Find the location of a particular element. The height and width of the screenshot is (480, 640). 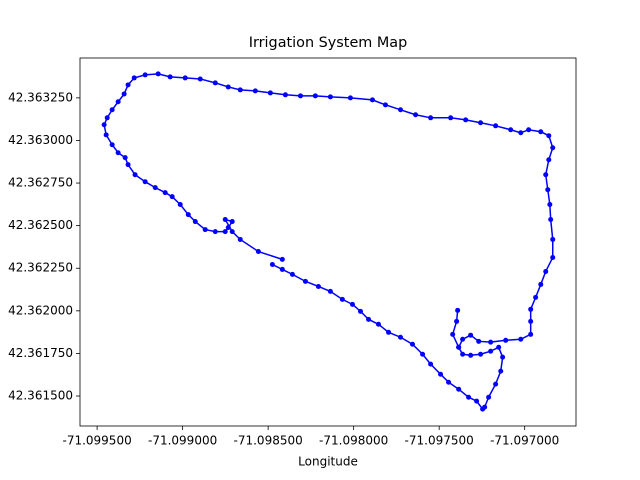

x-axis-label: Longitude is located at coordinates (328, 462).